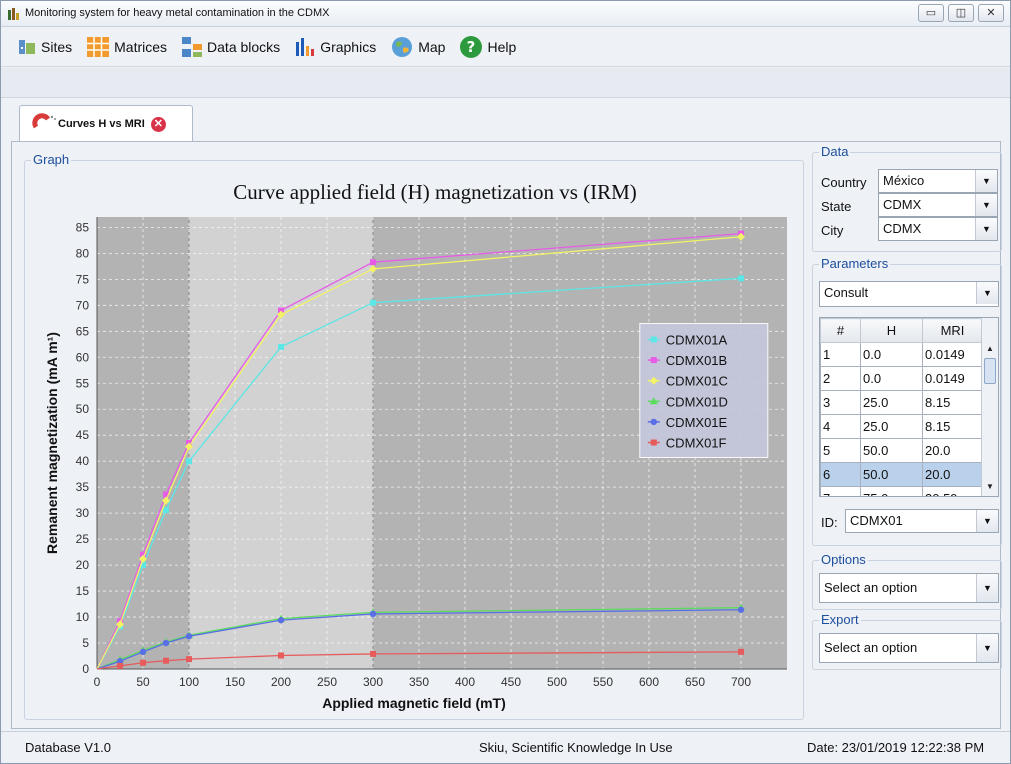 This screenshot has height=764, width=1011. What do you see at coordinates (904, 180) in the screenshot?
I see `country-value: México` at bounding box center [904, 180].